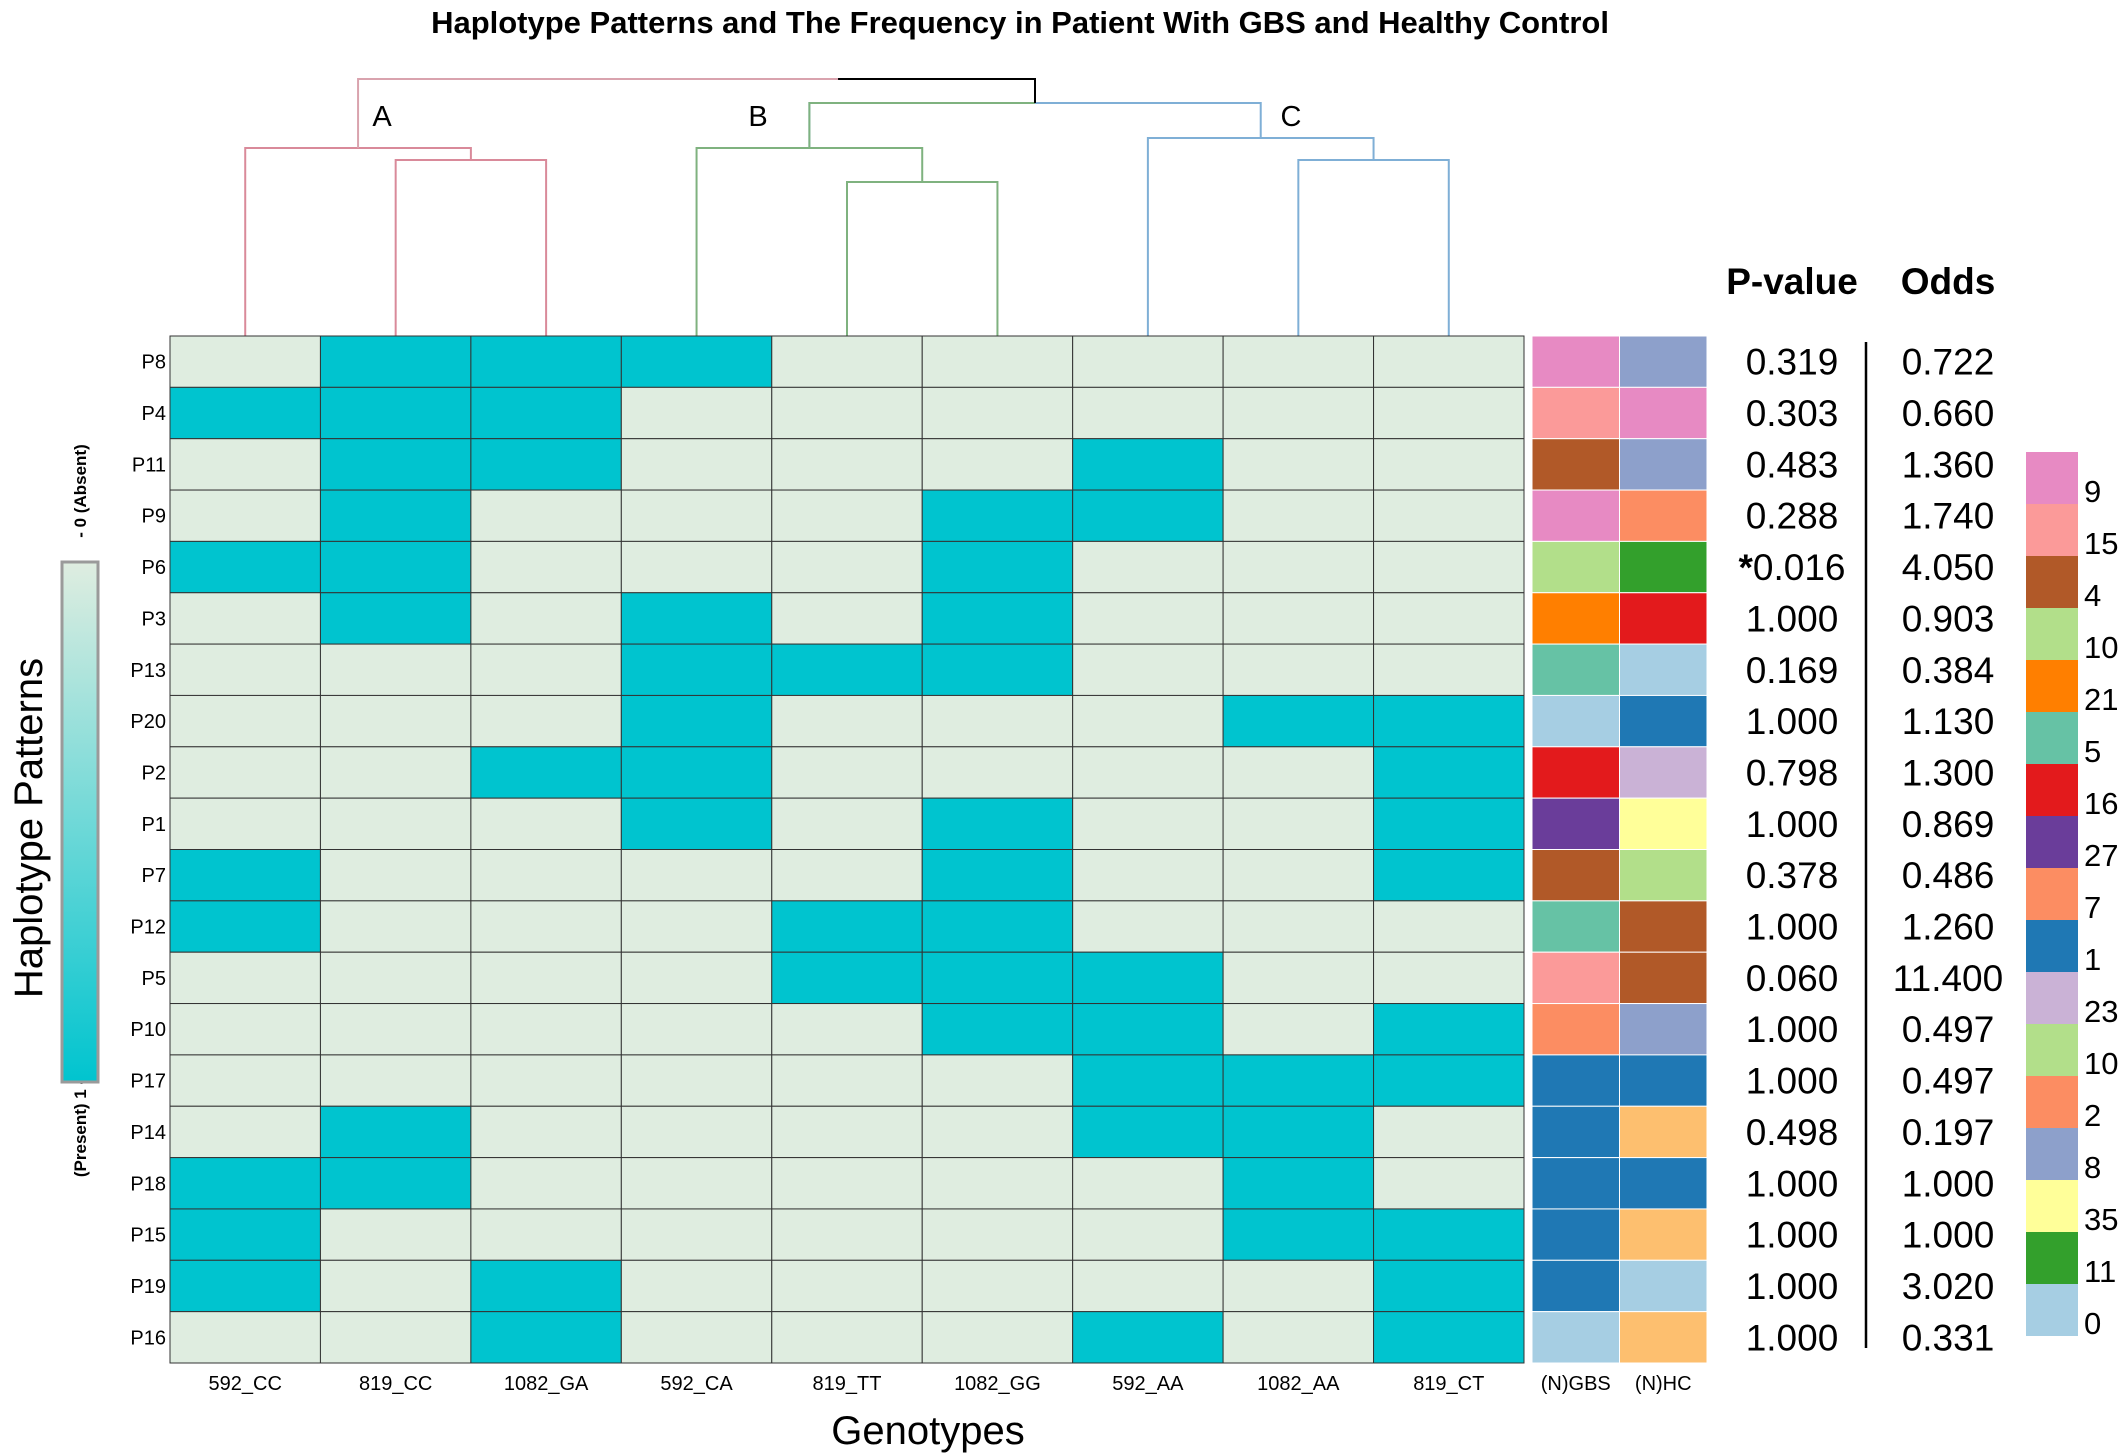 The width and height of the screenshot is (2128, 1454). What do you see at coordinates (1948, 1183) in the screenshot?
I see `odds-value: 1.000` at bounding box center [1948, 1183].